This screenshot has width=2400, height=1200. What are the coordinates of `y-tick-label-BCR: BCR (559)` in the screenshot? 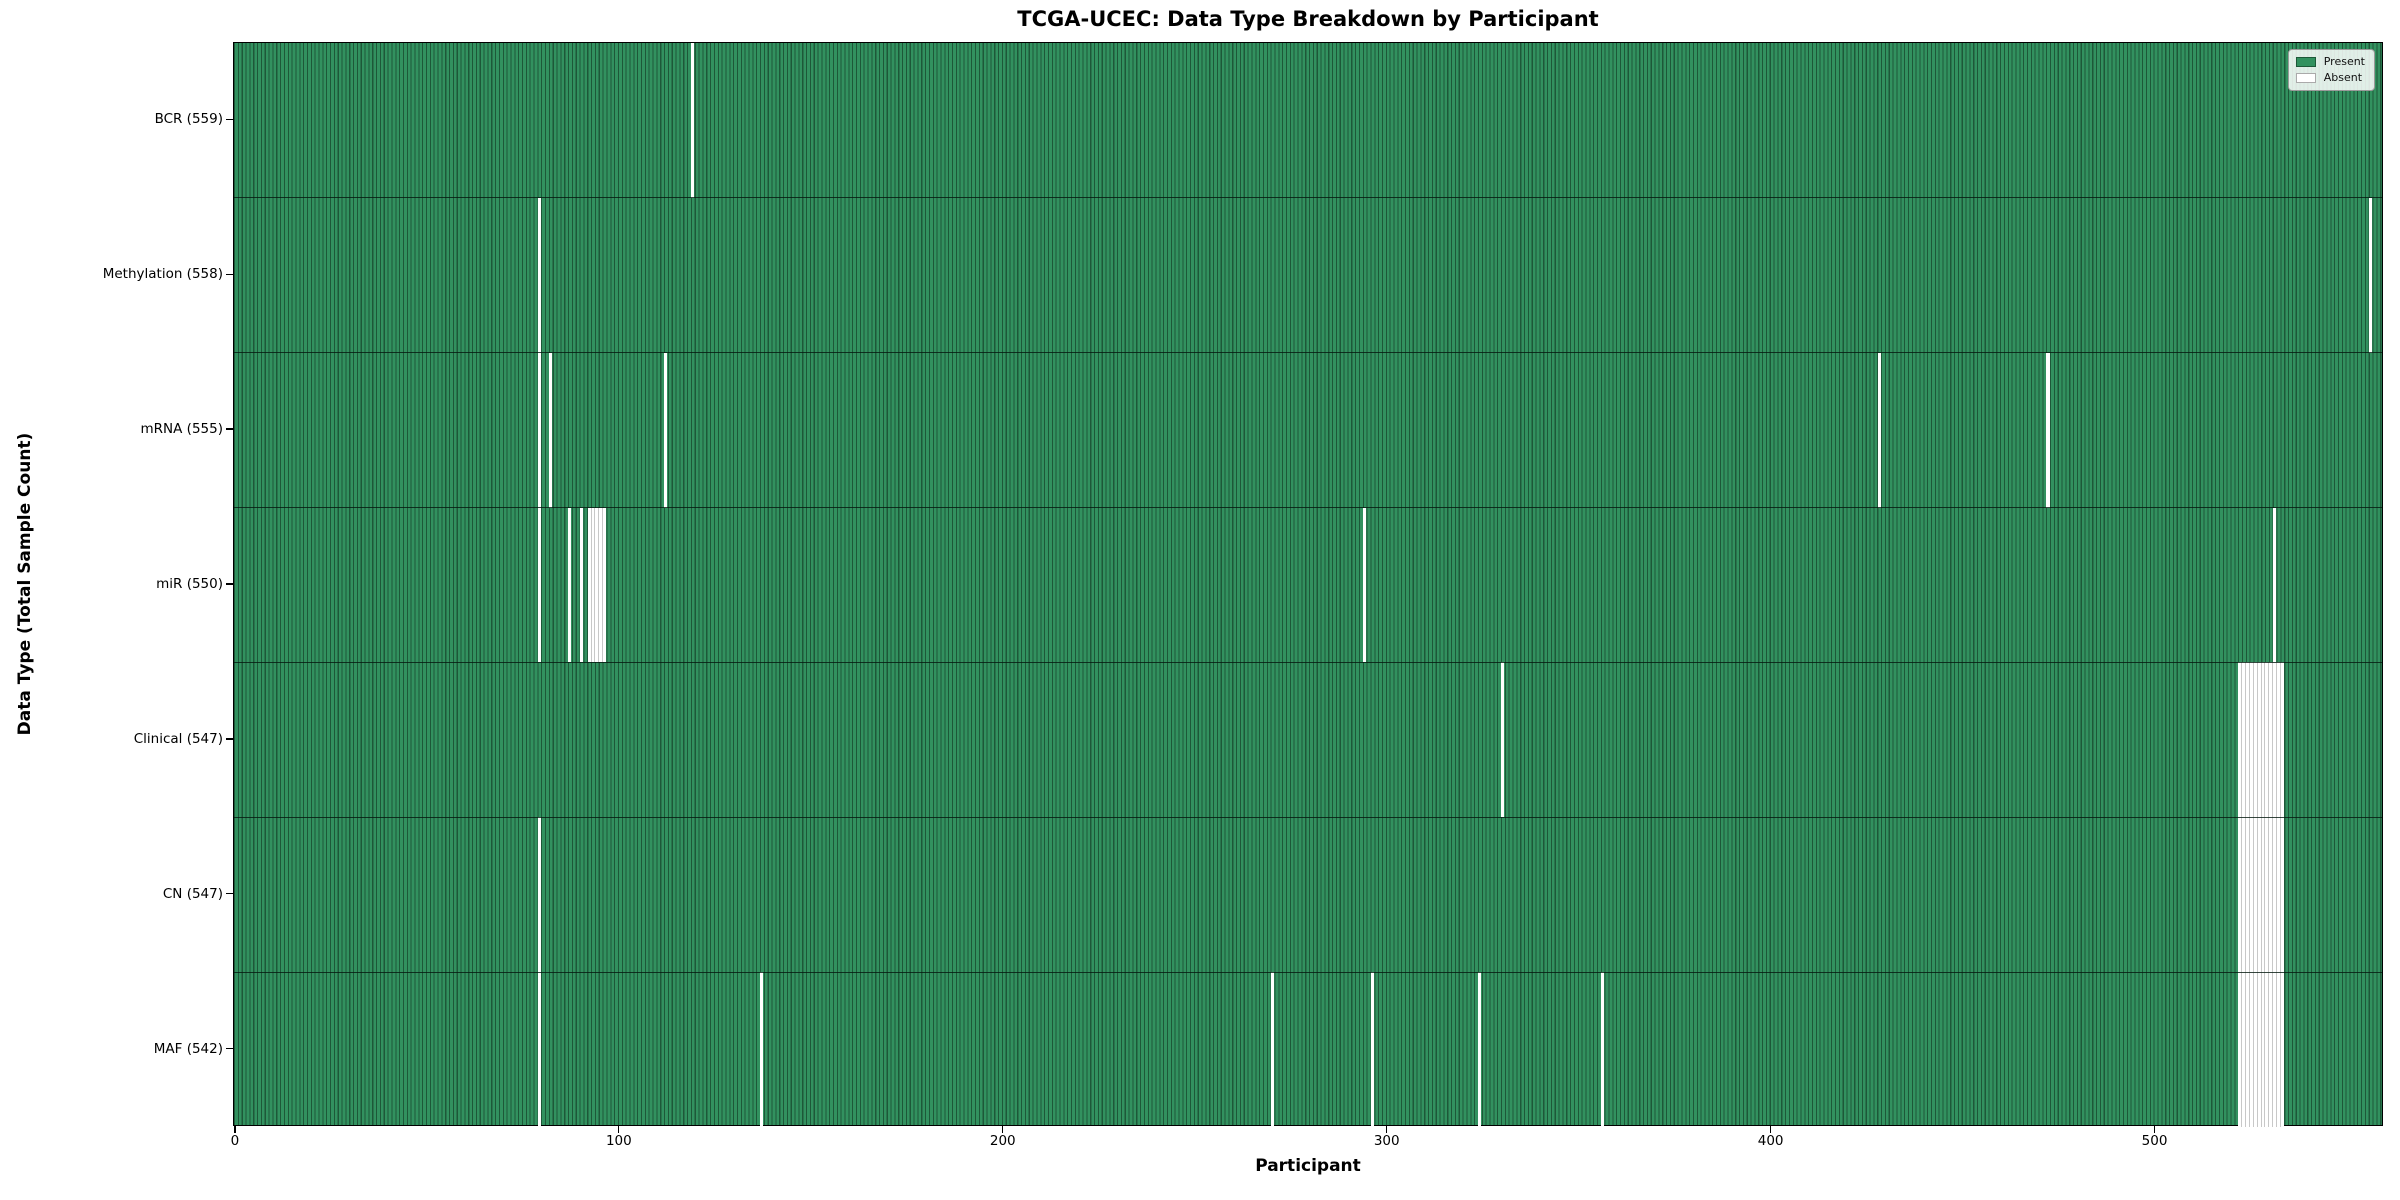 It's located at (188, 119).